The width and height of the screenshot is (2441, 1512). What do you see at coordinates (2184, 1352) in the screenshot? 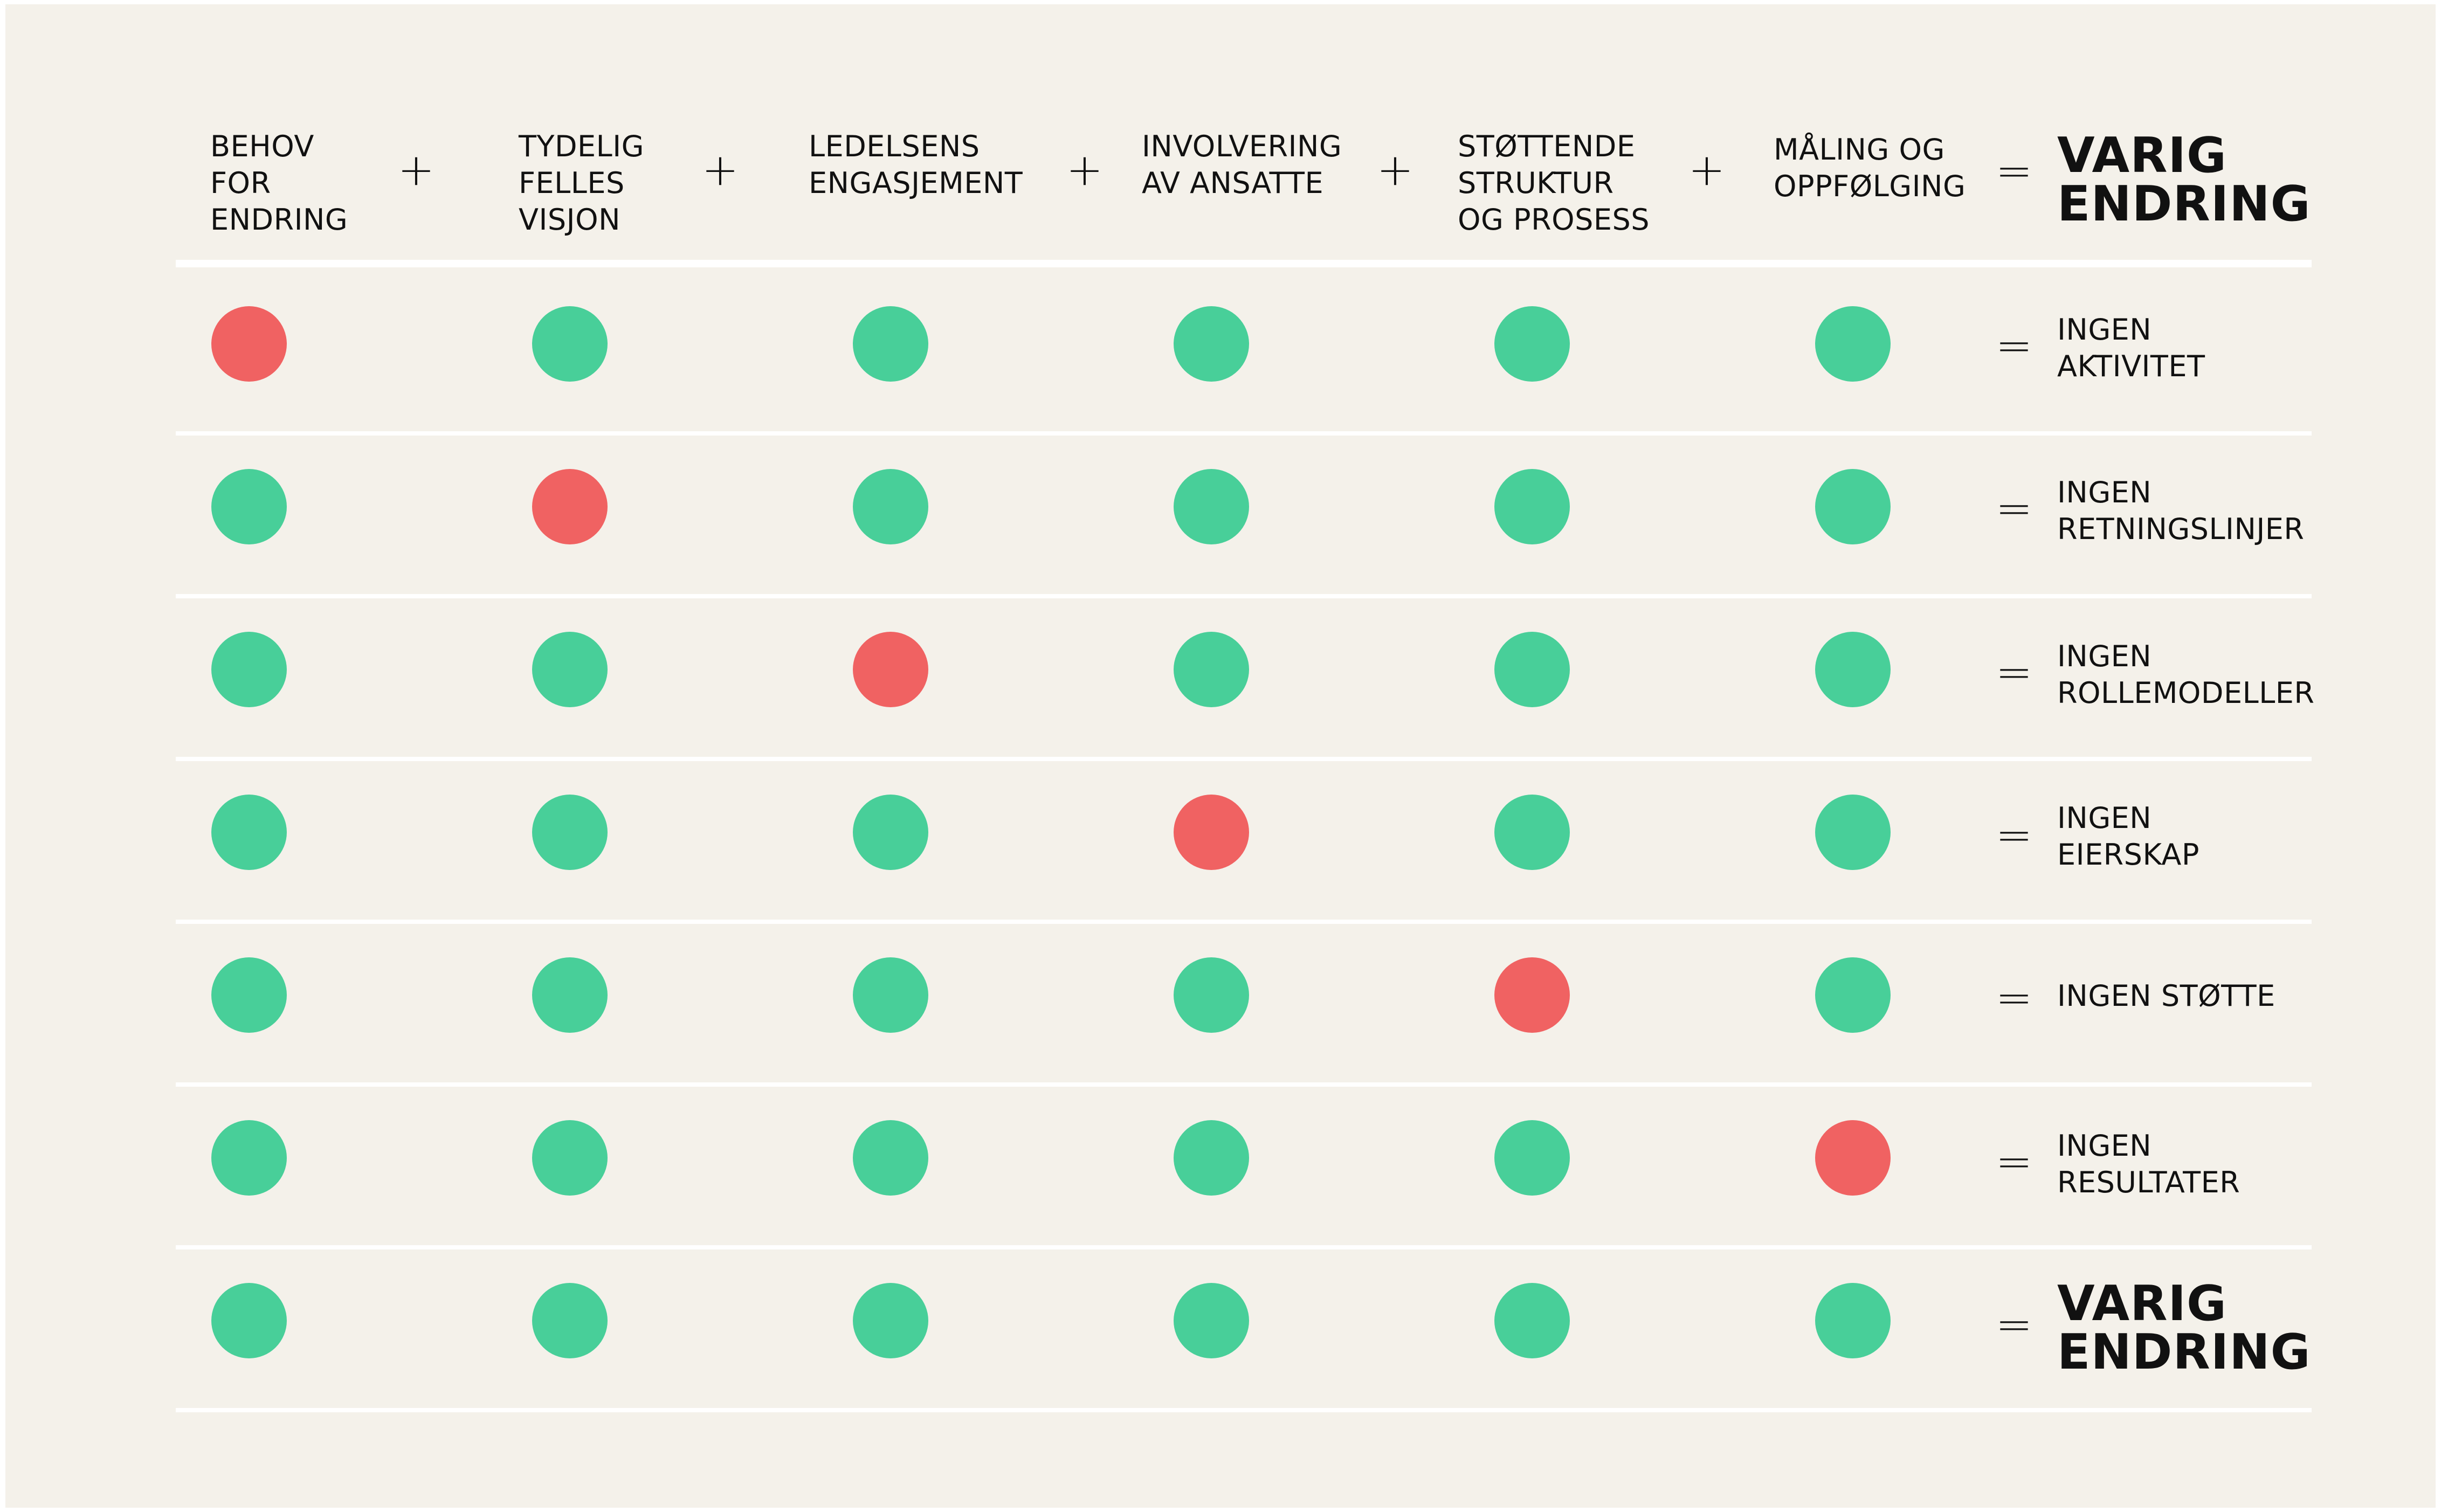
I see `row-result-line: ENDRING` at bounding box center [2184, 1352].